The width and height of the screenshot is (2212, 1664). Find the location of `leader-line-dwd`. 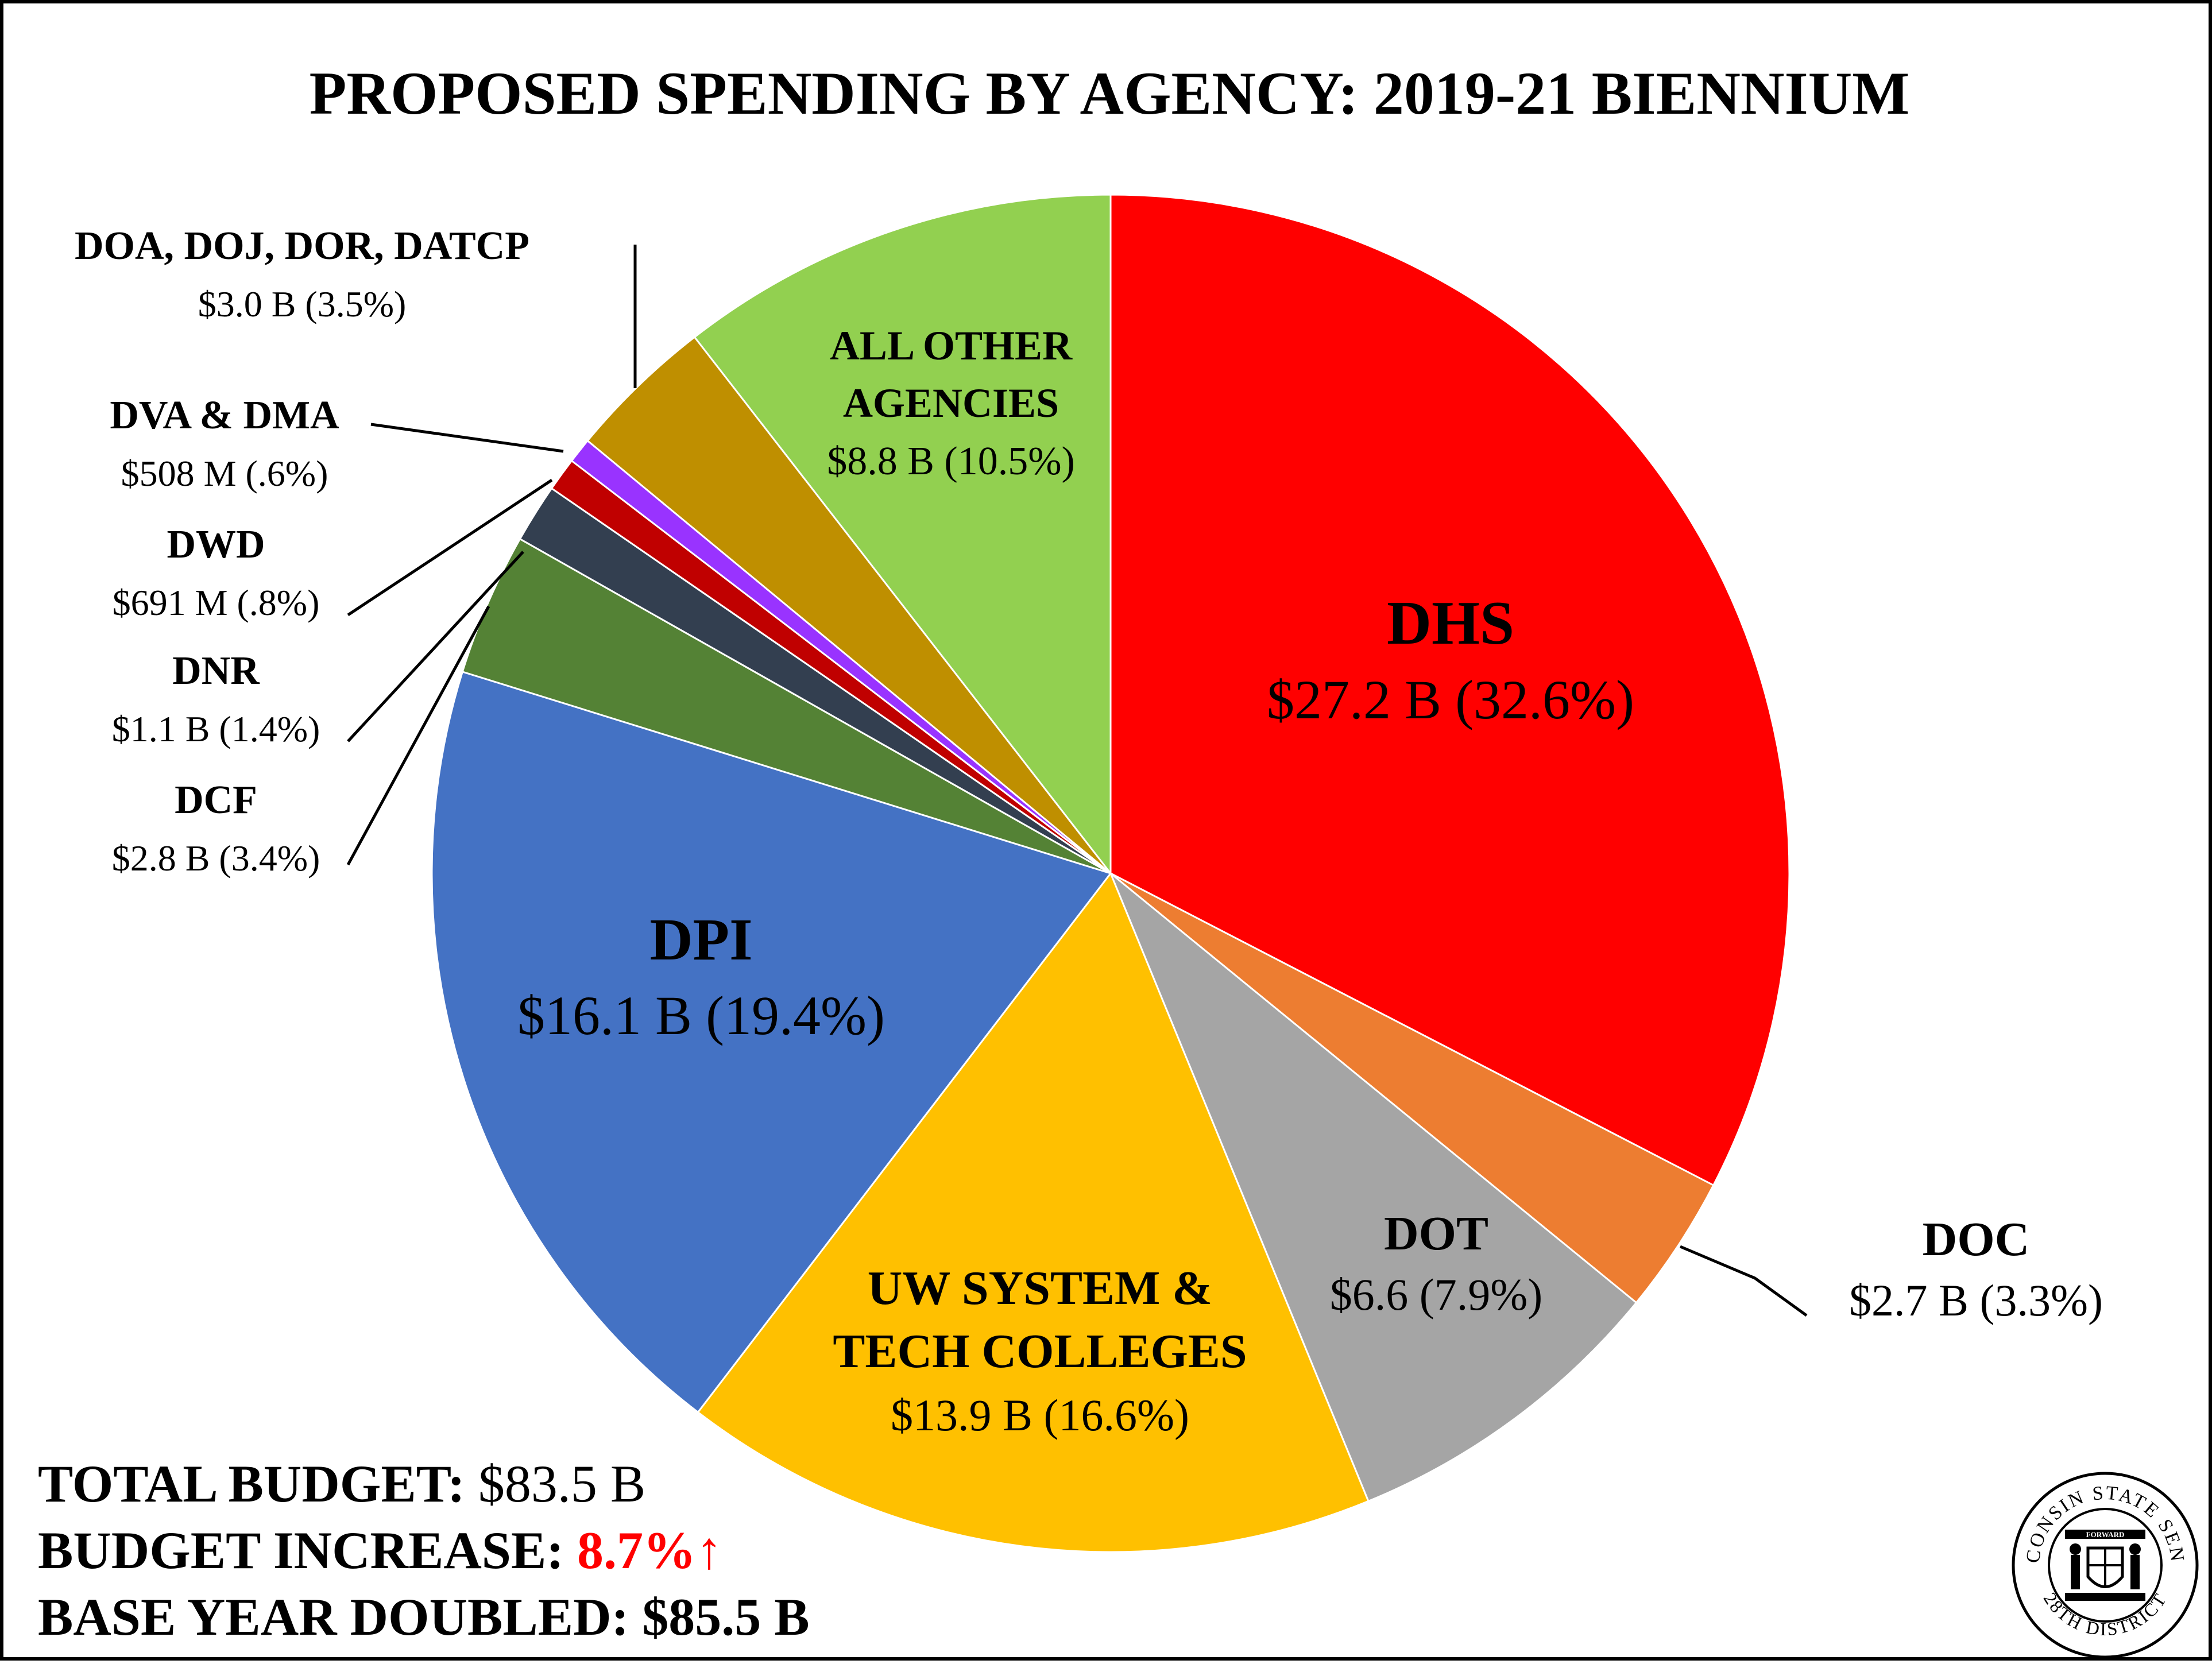

leader-line-dwd is located at coordinates (450, 547).